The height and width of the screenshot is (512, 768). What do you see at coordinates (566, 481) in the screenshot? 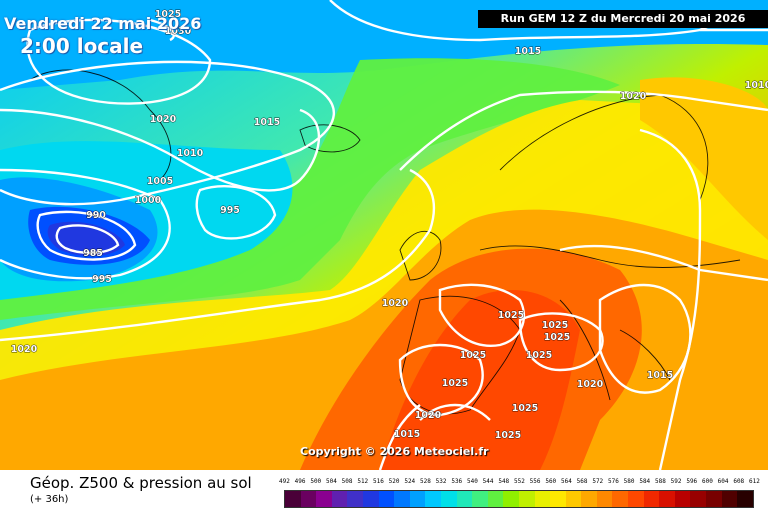
I see `legend-label: 564` at bounding box center [566, 481].